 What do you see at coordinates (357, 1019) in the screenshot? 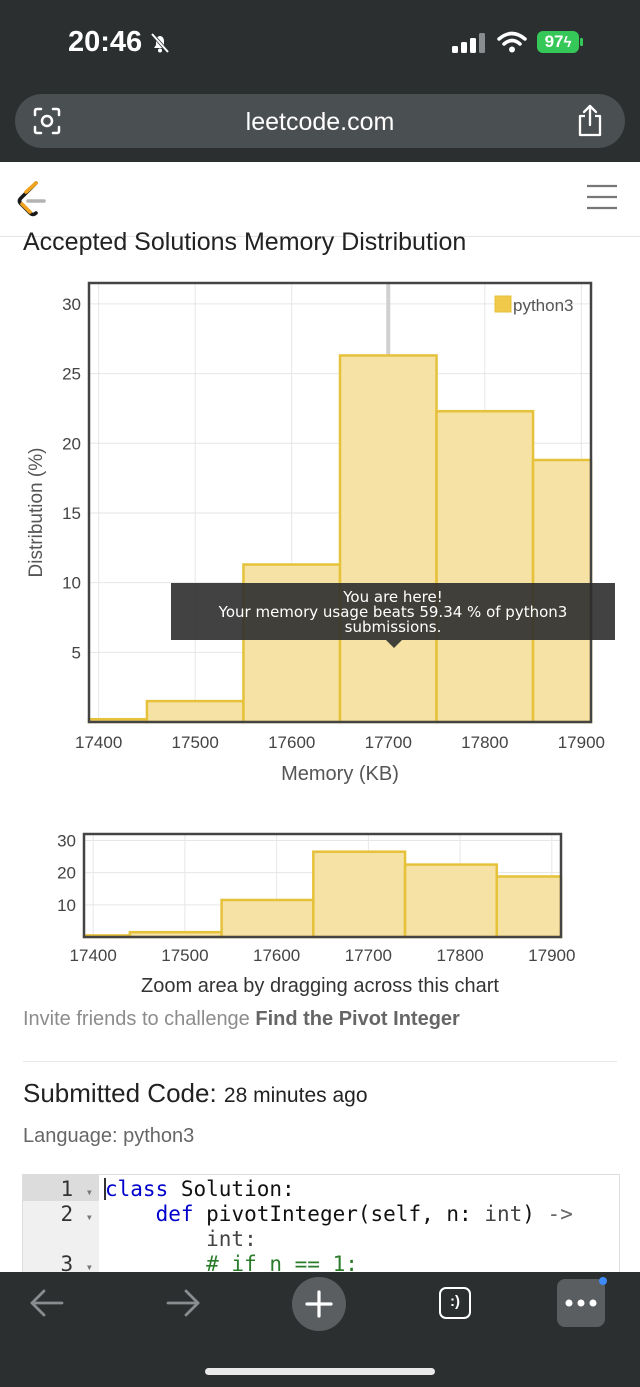
I see `invite-problem-link: Find the Pivot Integer` at bounding box center [357, 1019].